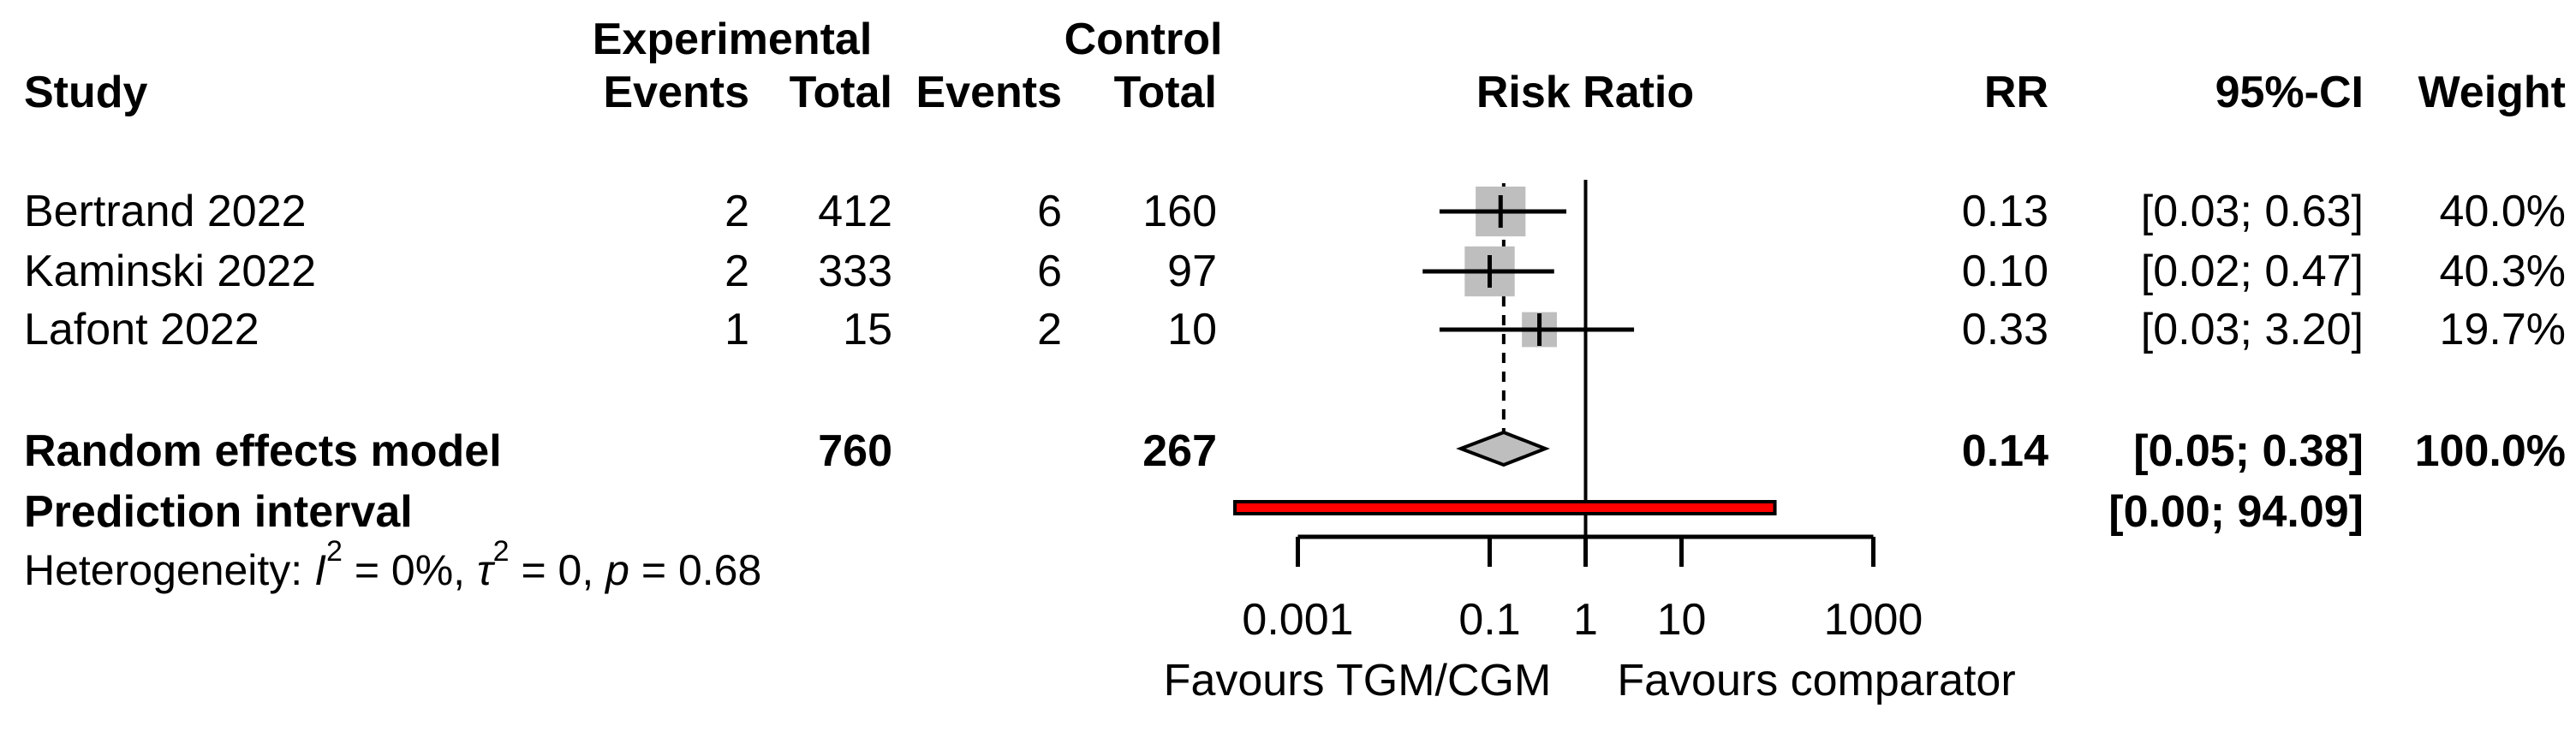 The width and height of the screenshot is (2576, 732). Describe the element at coordinates (1873, 620) in the screenshot. I see `x-tick-label: 1000` at that location.